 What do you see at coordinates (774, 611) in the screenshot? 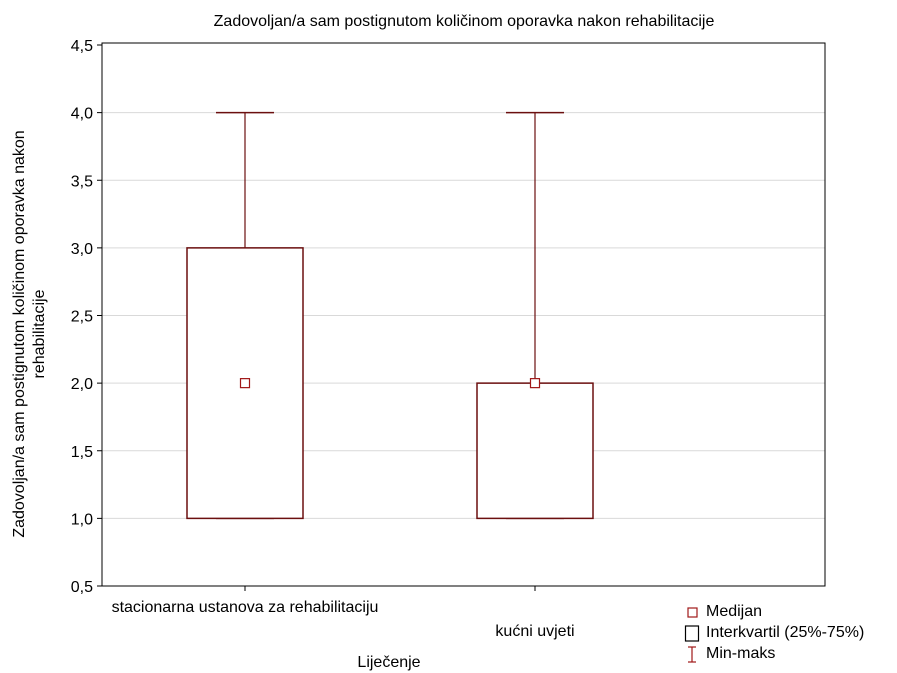
I see `legend-entry-median: Medijan` at bounding box center [774, 611].